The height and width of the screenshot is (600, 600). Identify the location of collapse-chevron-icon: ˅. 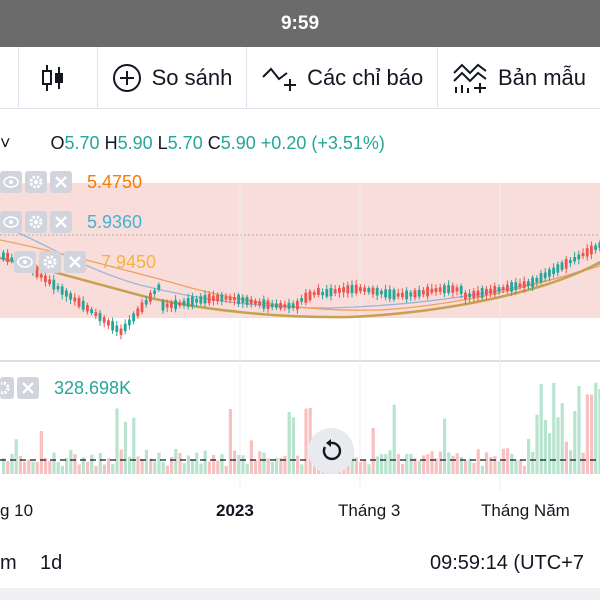
(5, 143).